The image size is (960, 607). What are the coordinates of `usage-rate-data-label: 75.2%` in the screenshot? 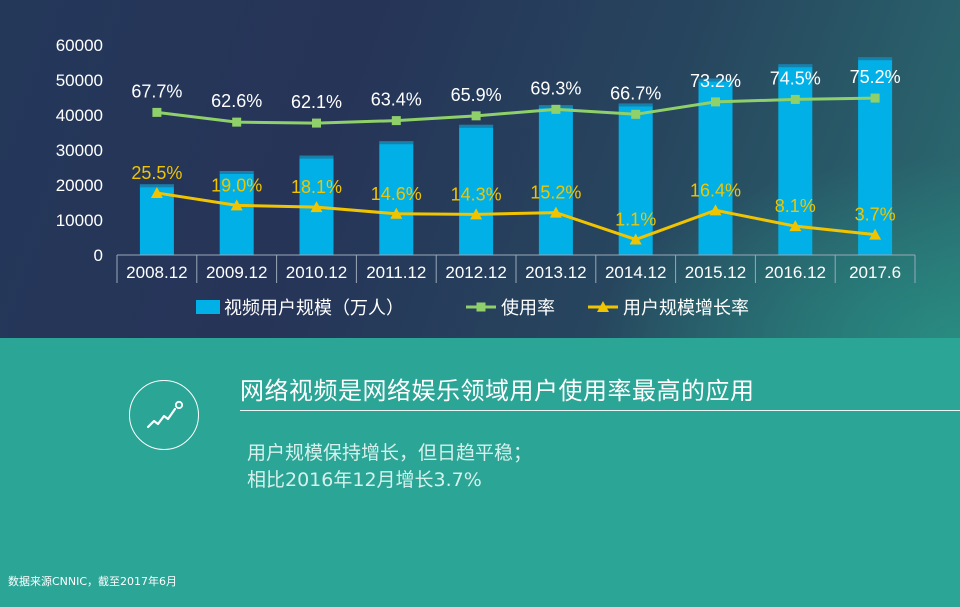 It's located at (875, 77).